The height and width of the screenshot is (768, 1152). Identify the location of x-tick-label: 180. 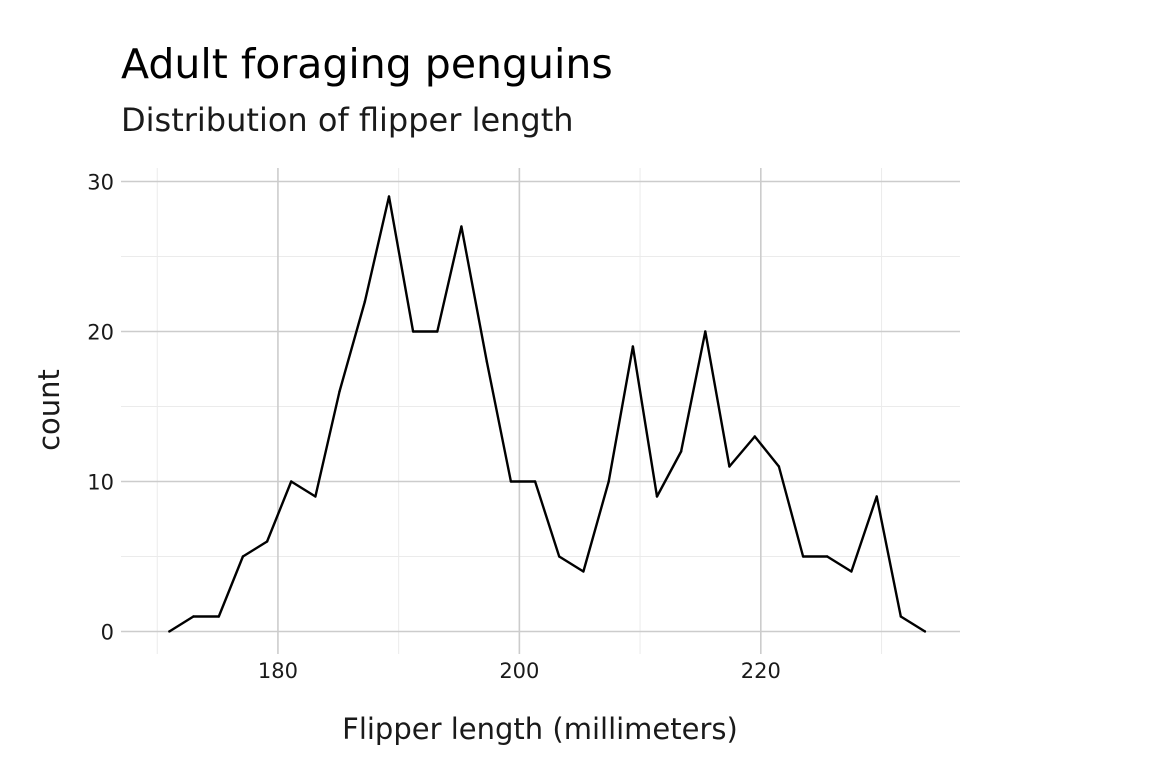
(278, 671).